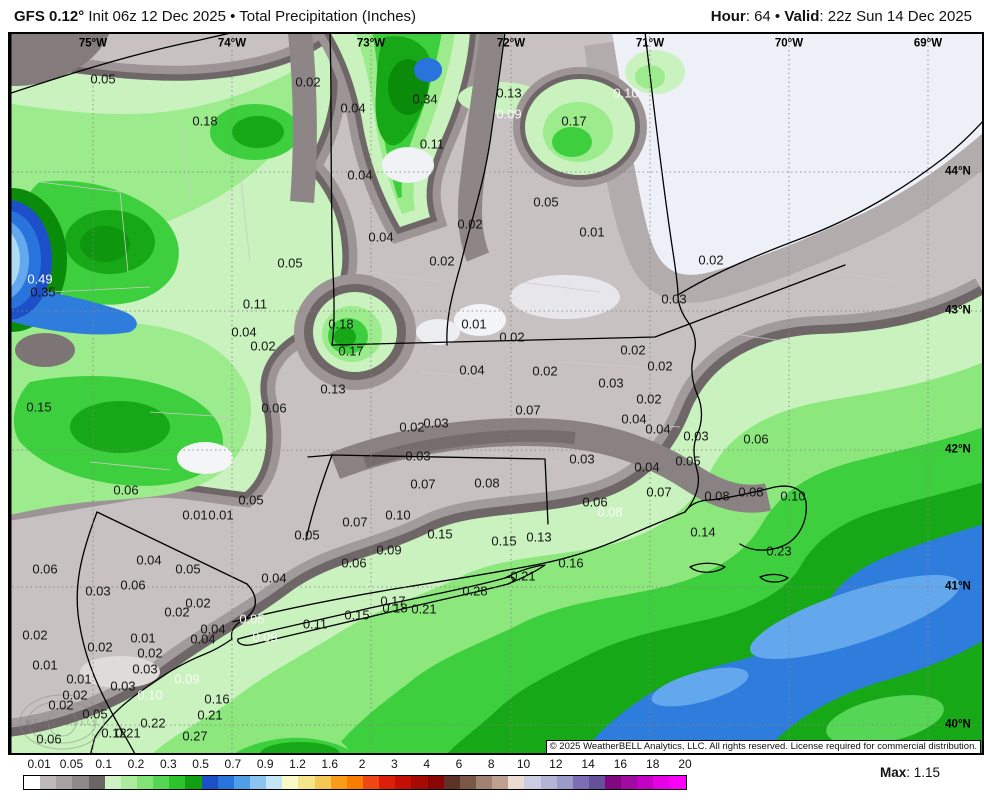 Image resolution: width=984 pixels, height=808 pixels. I want to click on dark-patch-catskills, so click(45, 350).